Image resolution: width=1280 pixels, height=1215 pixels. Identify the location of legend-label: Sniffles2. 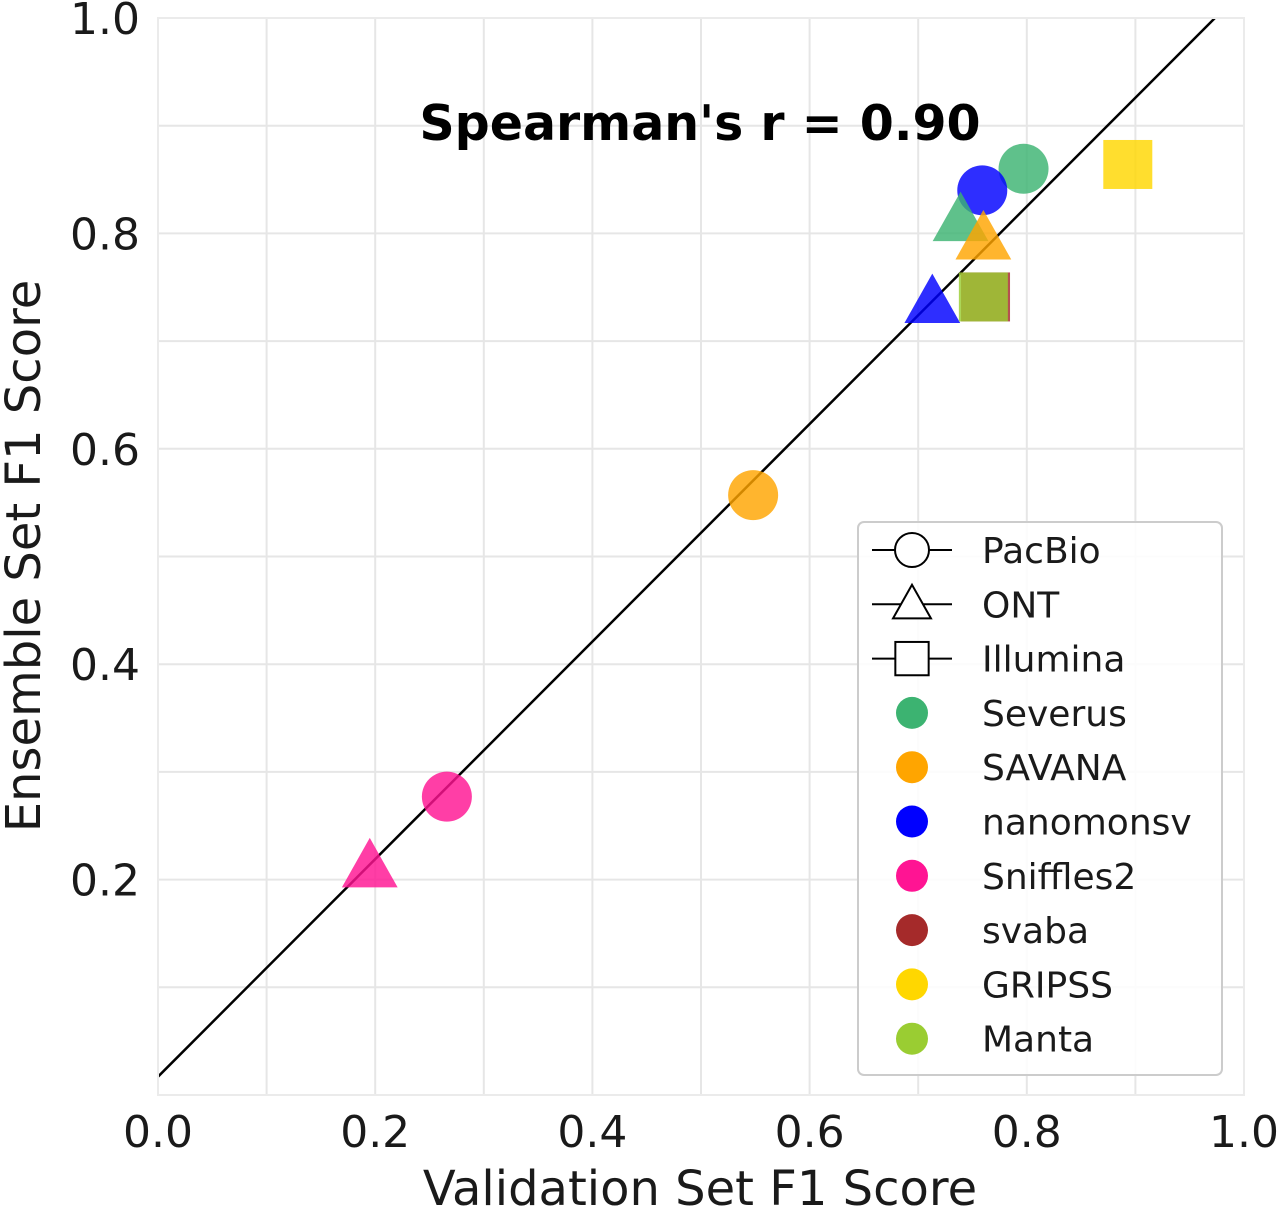
(1059, 877).